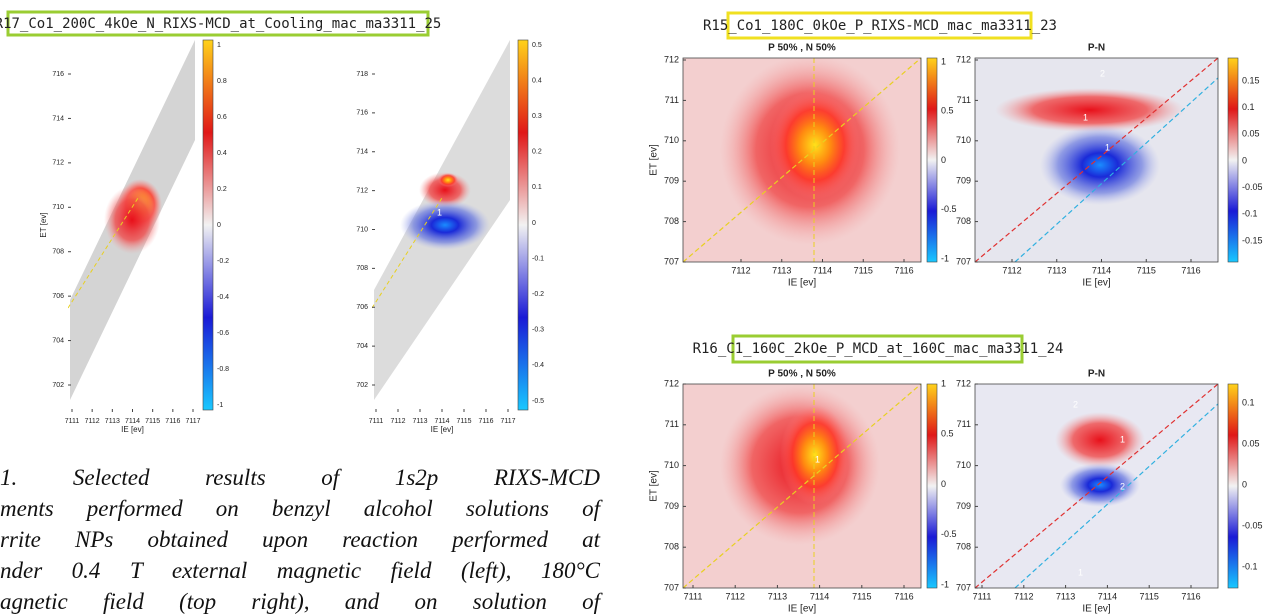  I want to click on colorbar-label: 0.1, so click(1248, 402).